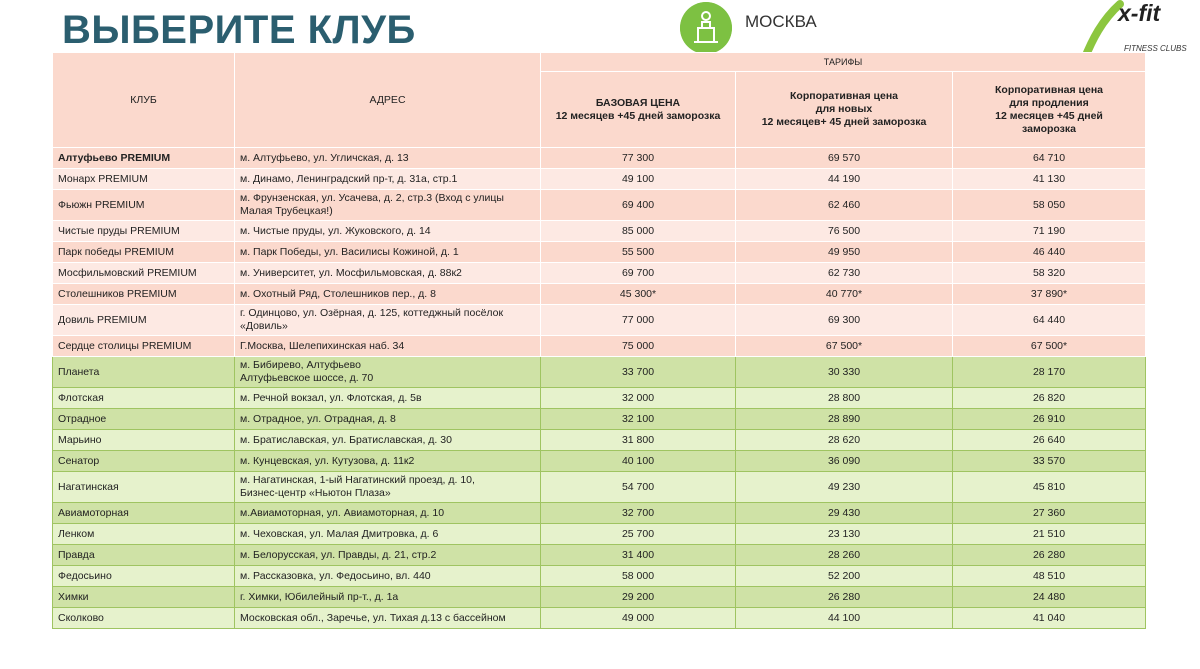 Image resolution: width=1200 pixels, height=669 pixels. I want to click on price: 77 000, so click(638, 320).